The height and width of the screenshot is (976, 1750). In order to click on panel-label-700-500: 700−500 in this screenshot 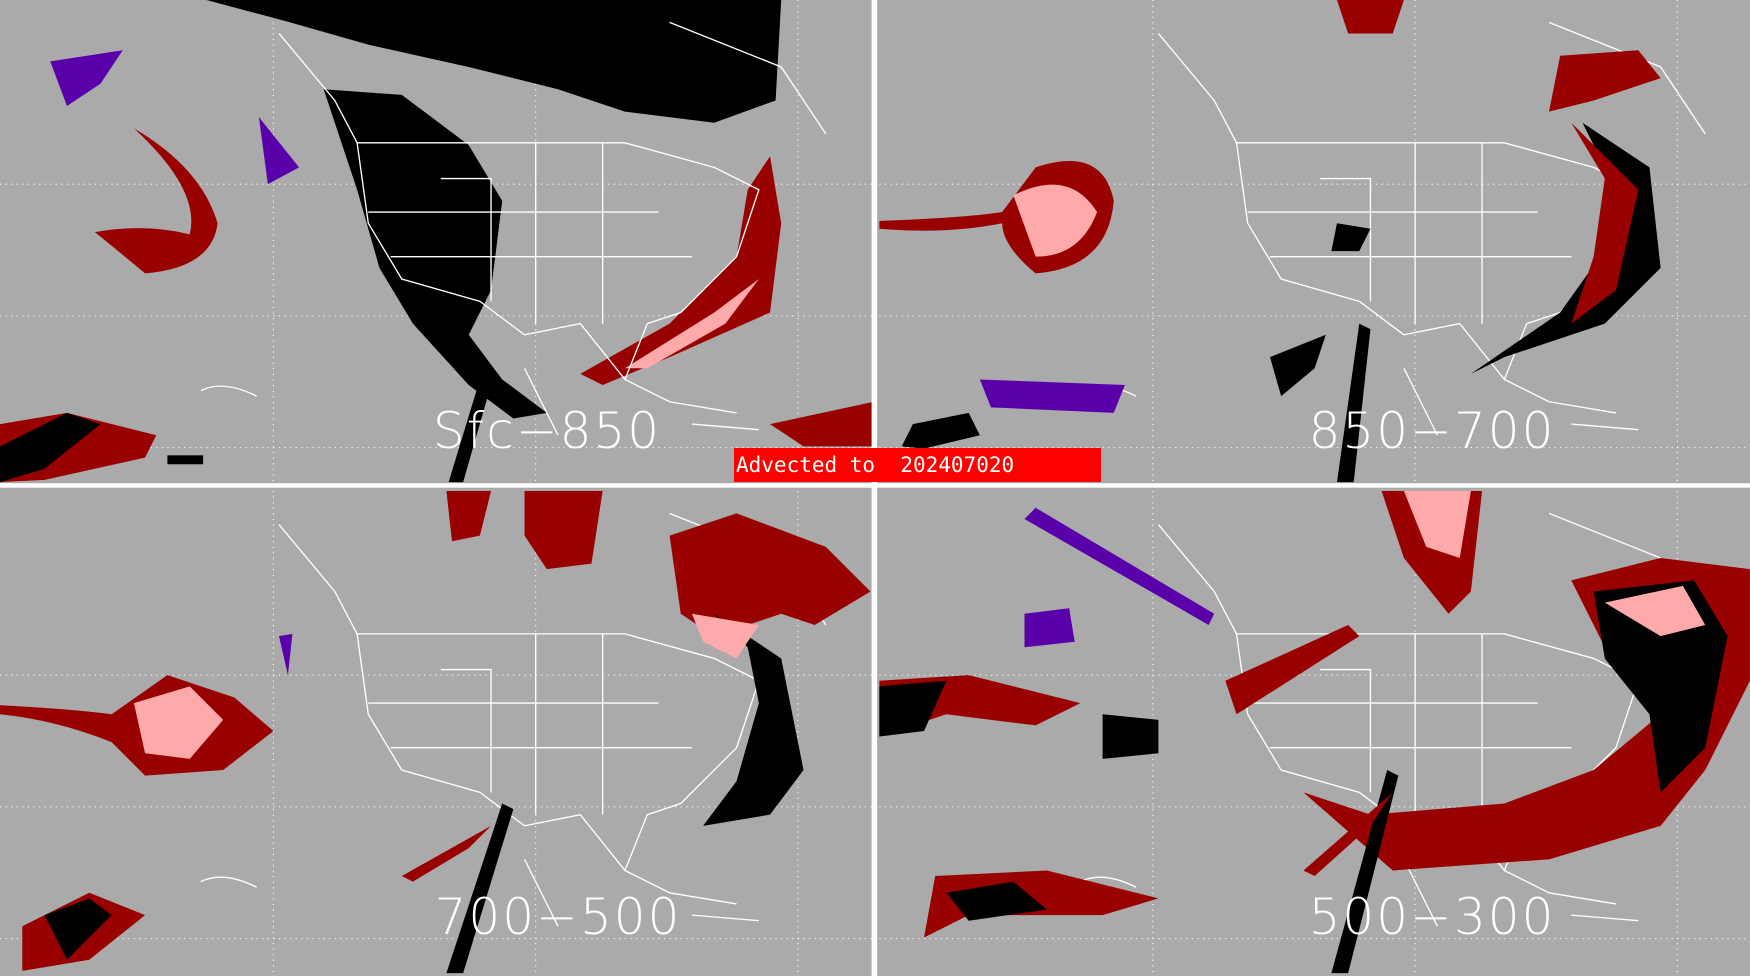, I will do `click(558, 917)`.